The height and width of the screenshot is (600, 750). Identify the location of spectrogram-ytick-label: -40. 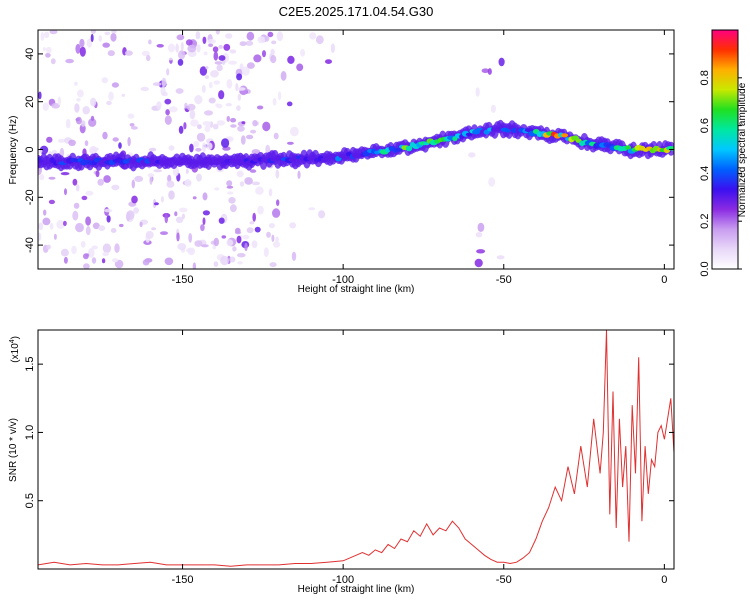
(30, 245).